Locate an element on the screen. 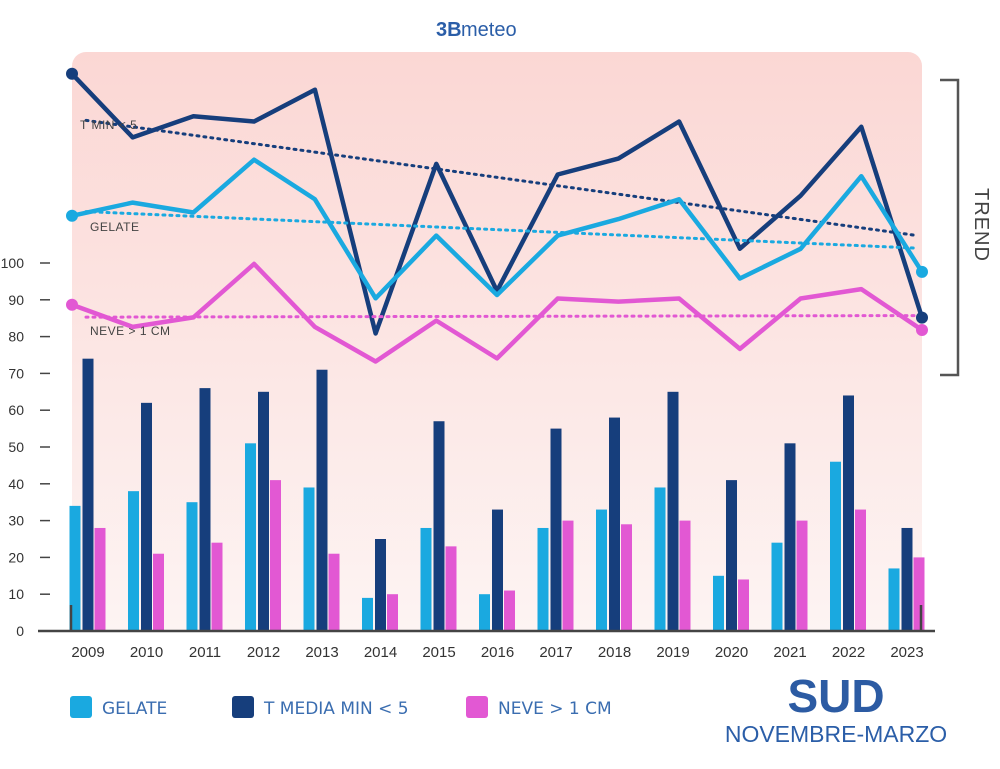 This screenshot has height=769, width=1000. bar-tmin-2011 is located at coordinates (205, 509).